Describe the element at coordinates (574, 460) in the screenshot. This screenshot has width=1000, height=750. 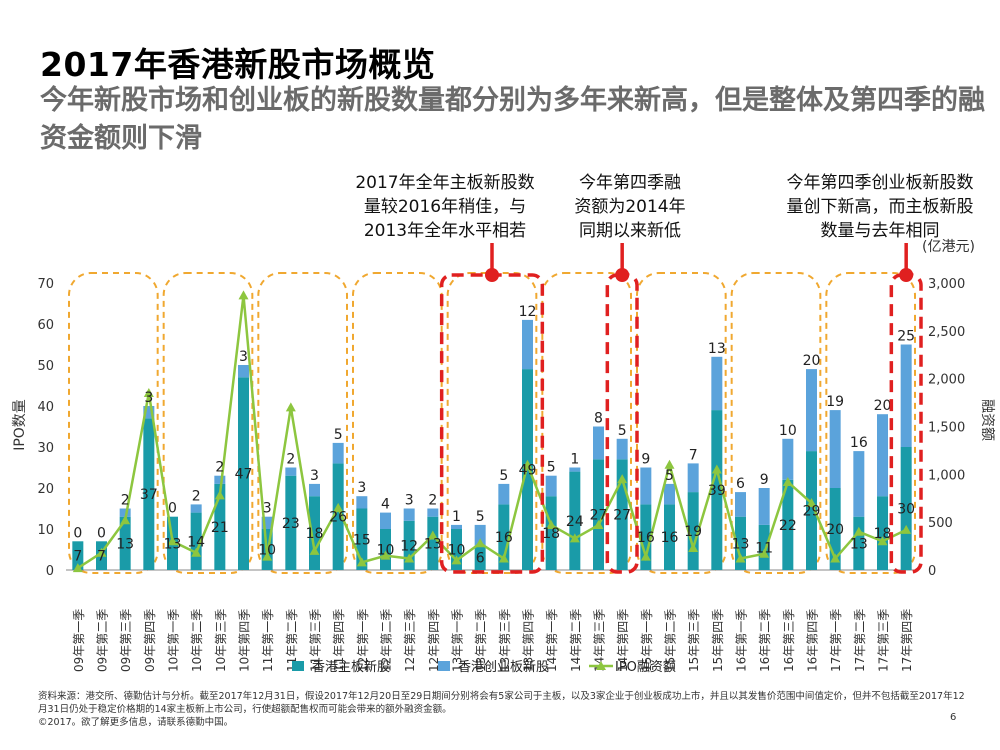
I see `label-gem: 1` at that location.